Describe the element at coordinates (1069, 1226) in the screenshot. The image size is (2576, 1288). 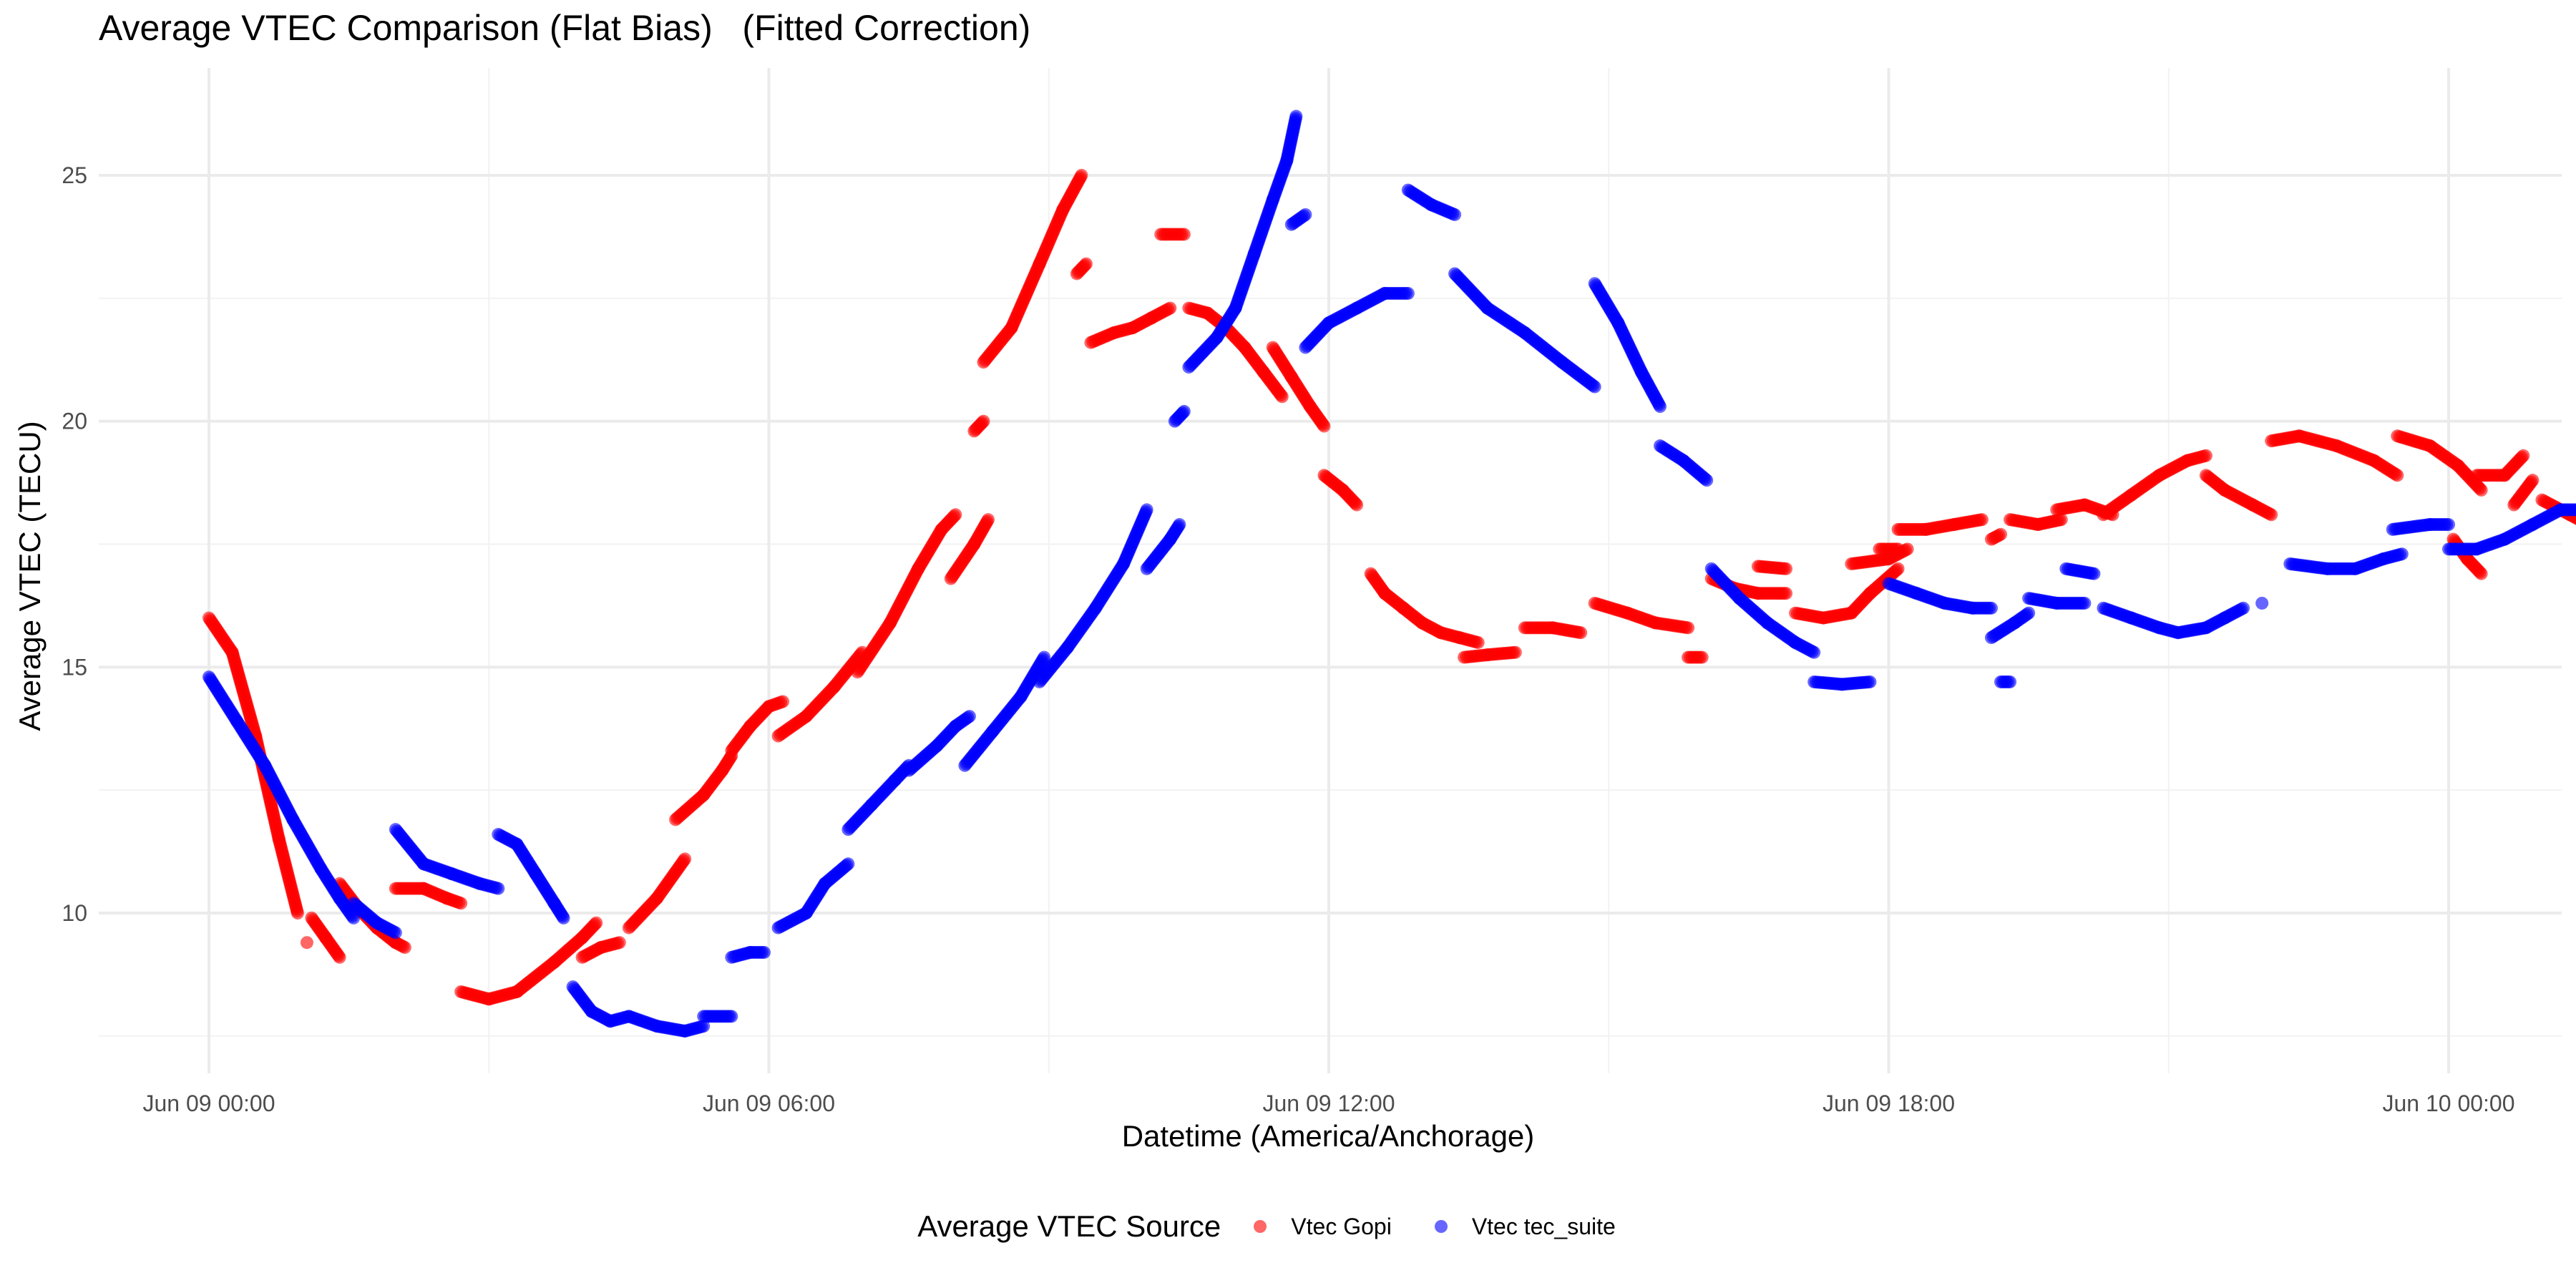
I see `legend-title: Average VTEC Source` at that location.